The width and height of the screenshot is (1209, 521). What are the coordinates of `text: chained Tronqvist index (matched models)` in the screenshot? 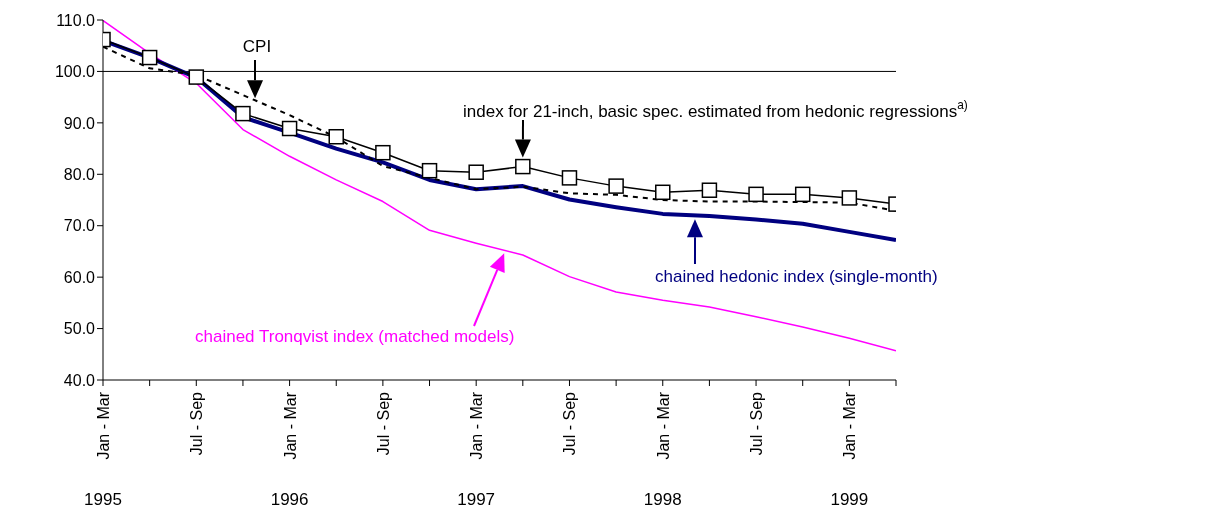 It's located at (355, 337).